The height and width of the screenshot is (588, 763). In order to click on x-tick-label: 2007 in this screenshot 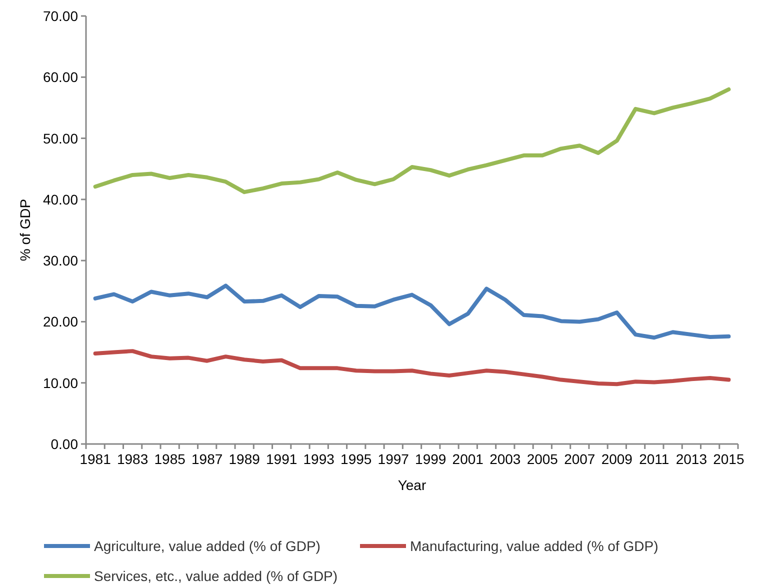, I will do `click(580, 459)`.